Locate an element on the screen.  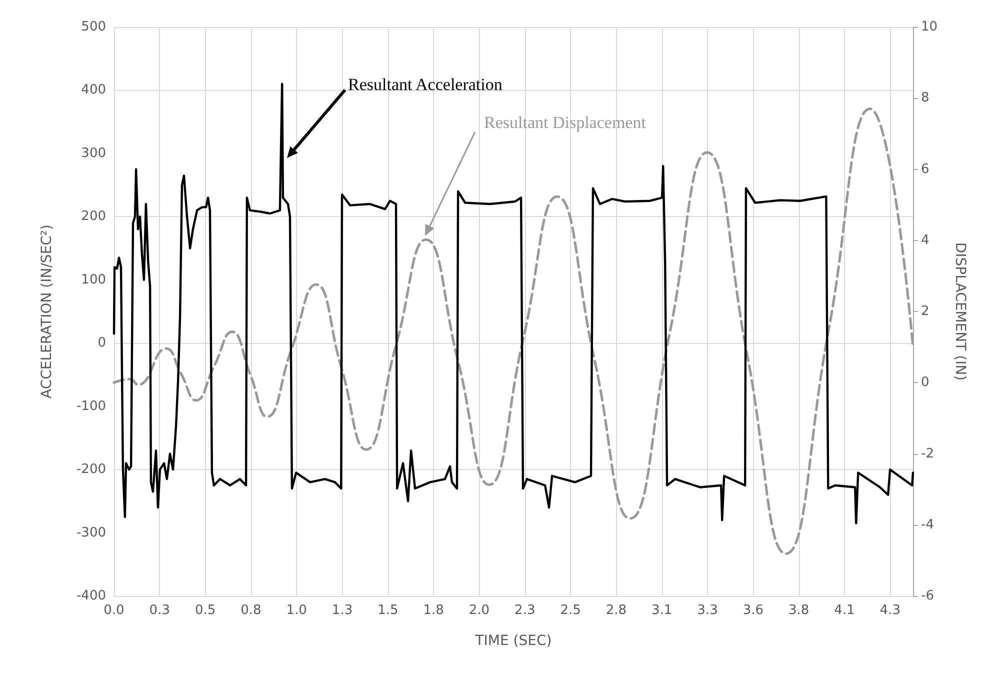
y2-tick-label: -4 is located at coordinates (927, 524).